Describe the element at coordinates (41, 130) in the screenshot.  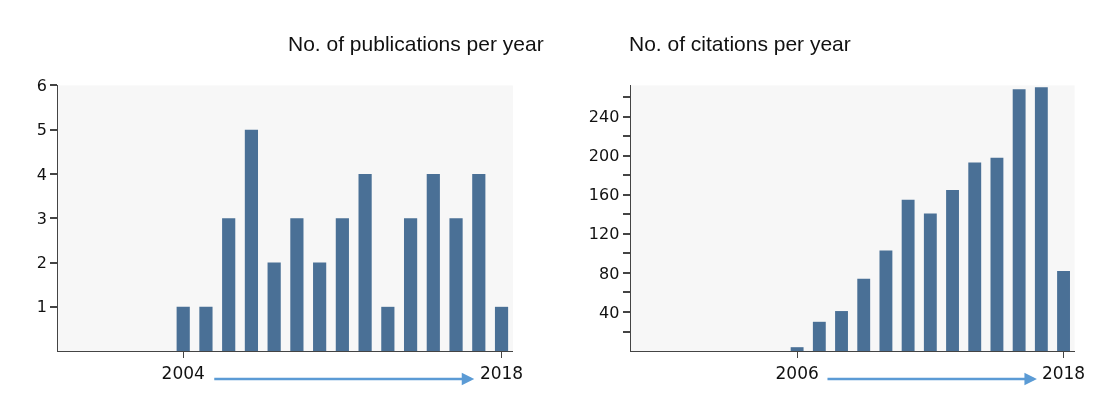
I see `y-tick-label: 5` at that location.